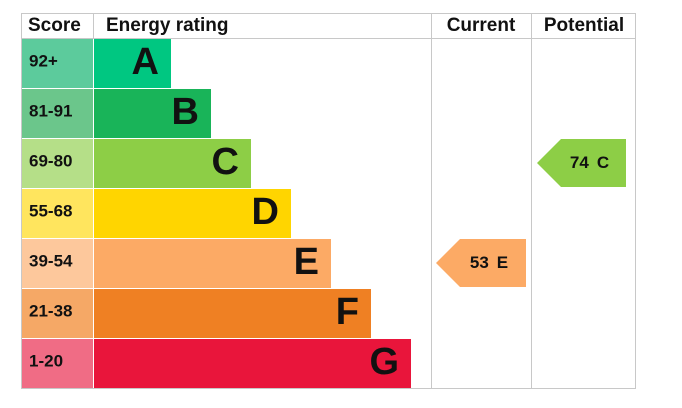 The height and width of the screenshot is (408, 682). What do you see at coordinates (50, 160) in the screenshot?
I see `score-label: 69-80` at bounding box center [50, 160].